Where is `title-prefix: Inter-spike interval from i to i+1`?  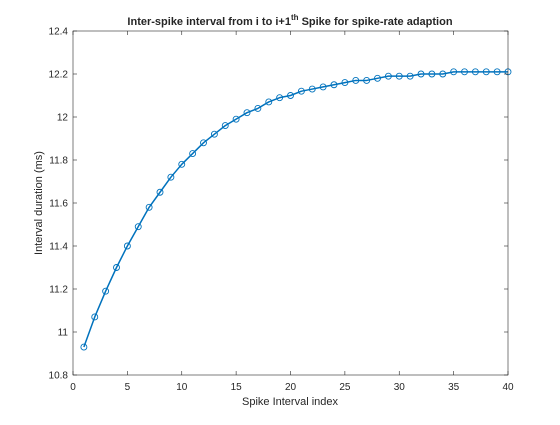 title-prefix: Inter-spike interval from i to i+1 is located at coordinates (209, 22).